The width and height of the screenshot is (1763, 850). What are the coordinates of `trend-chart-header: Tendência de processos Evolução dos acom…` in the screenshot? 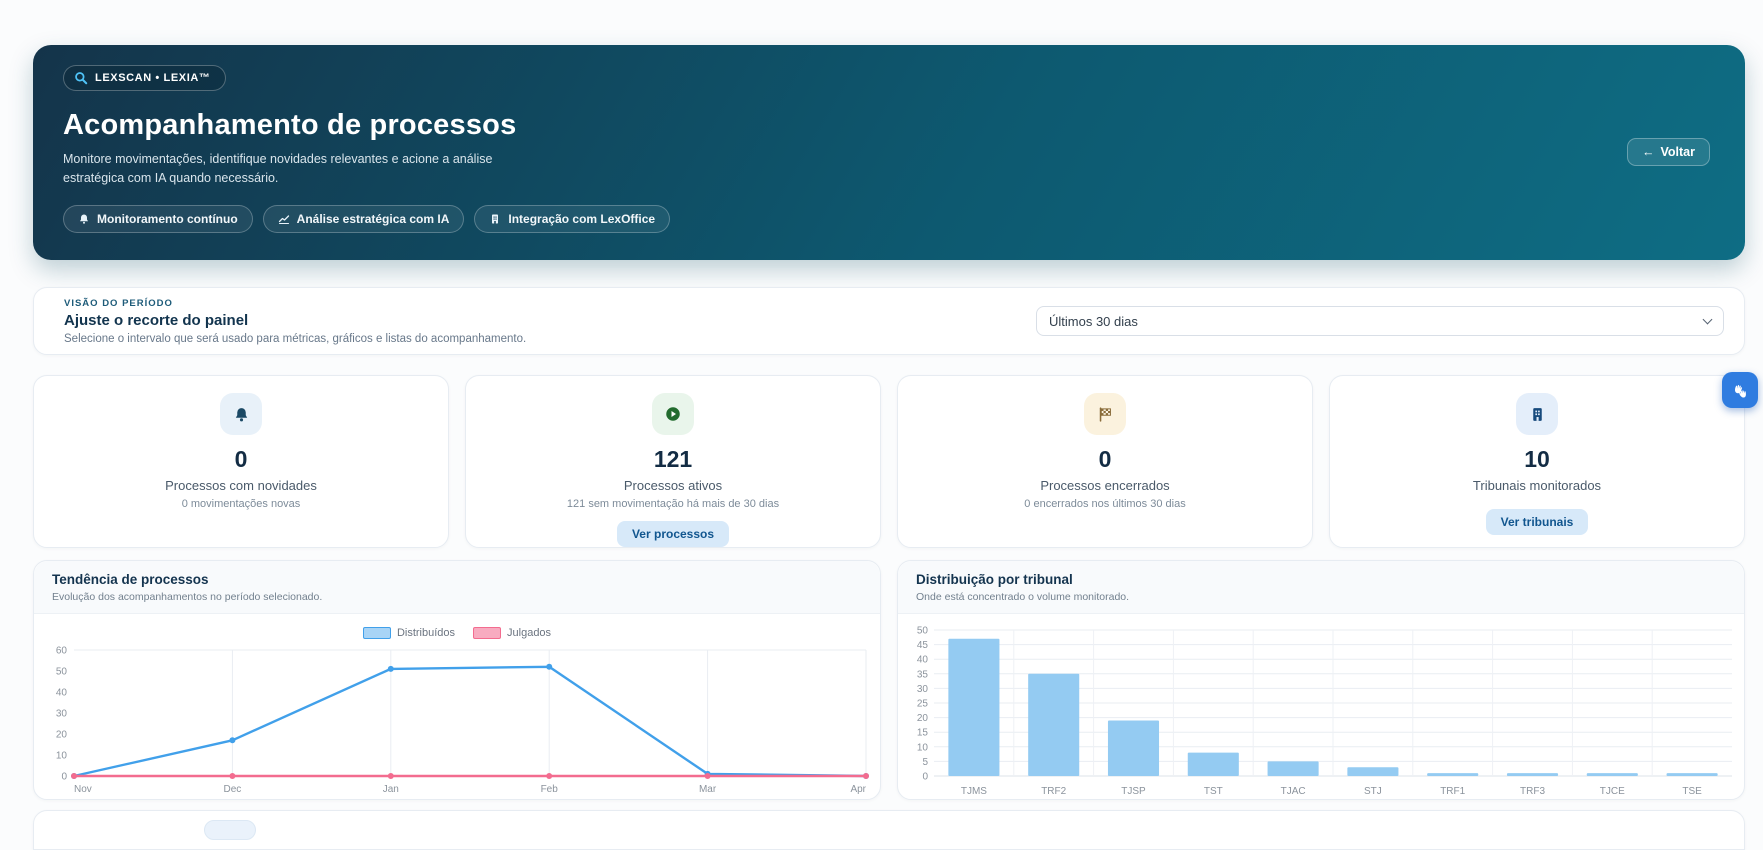 It's located at (457, 587).